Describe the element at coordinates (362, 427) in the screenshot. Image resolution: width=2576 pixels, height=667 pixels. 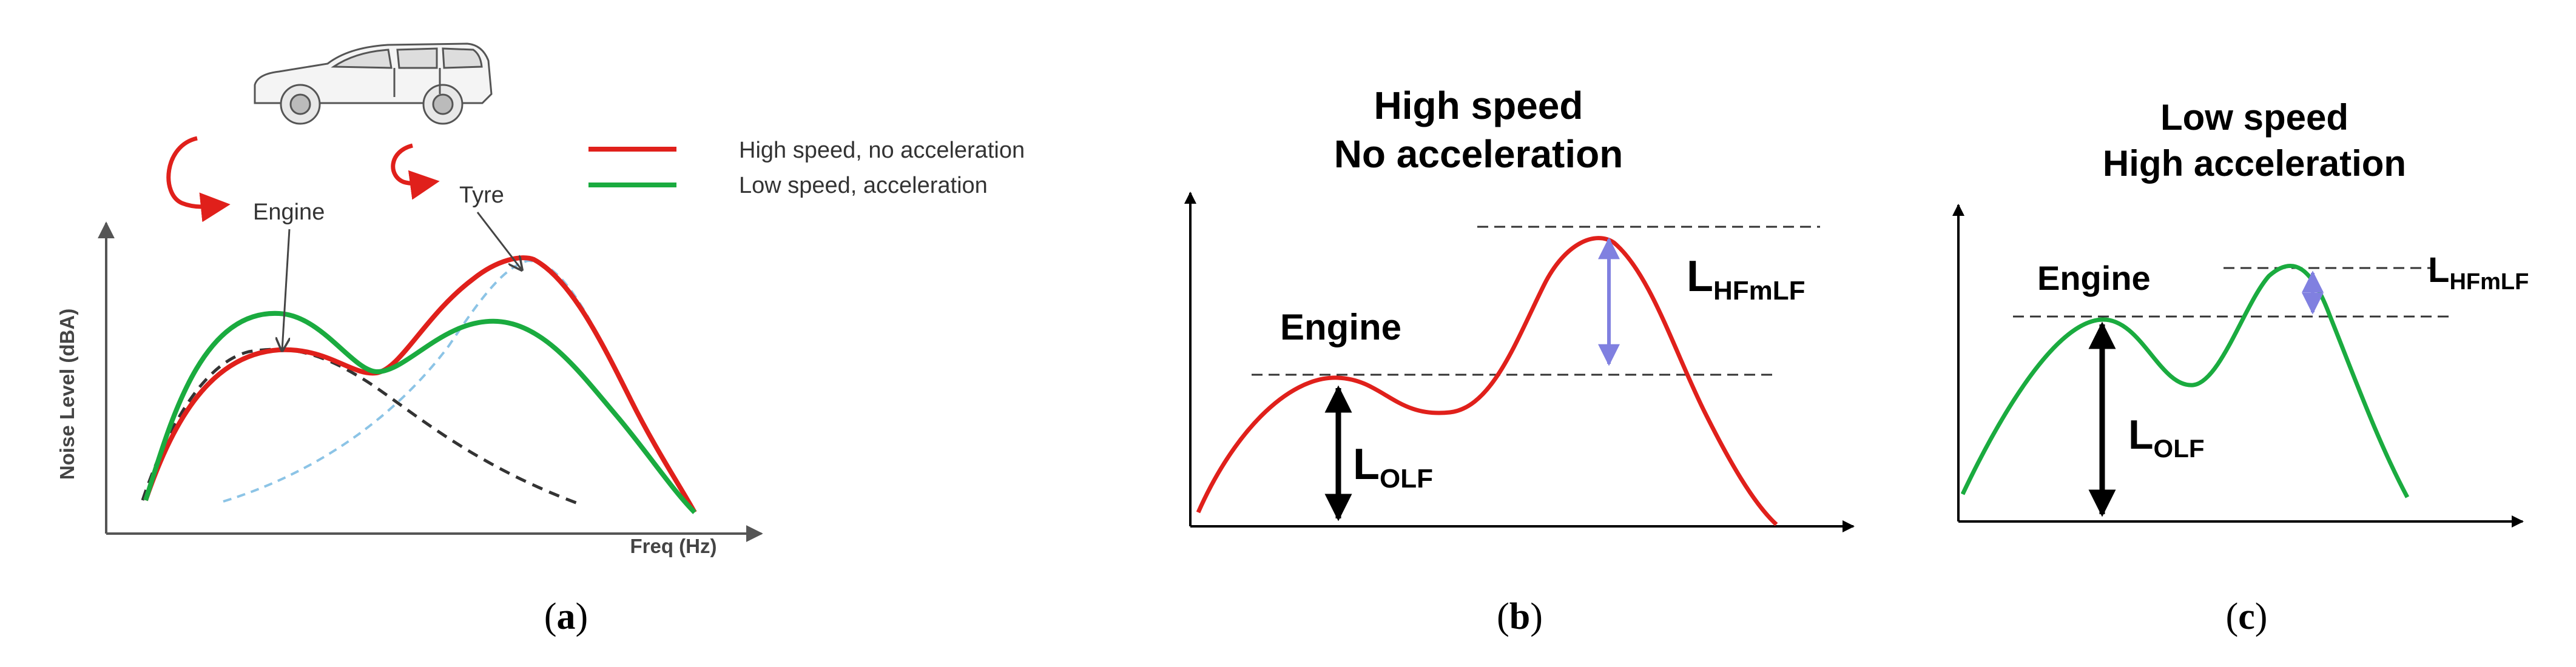
I see `engine-dashed-curve` at that location.